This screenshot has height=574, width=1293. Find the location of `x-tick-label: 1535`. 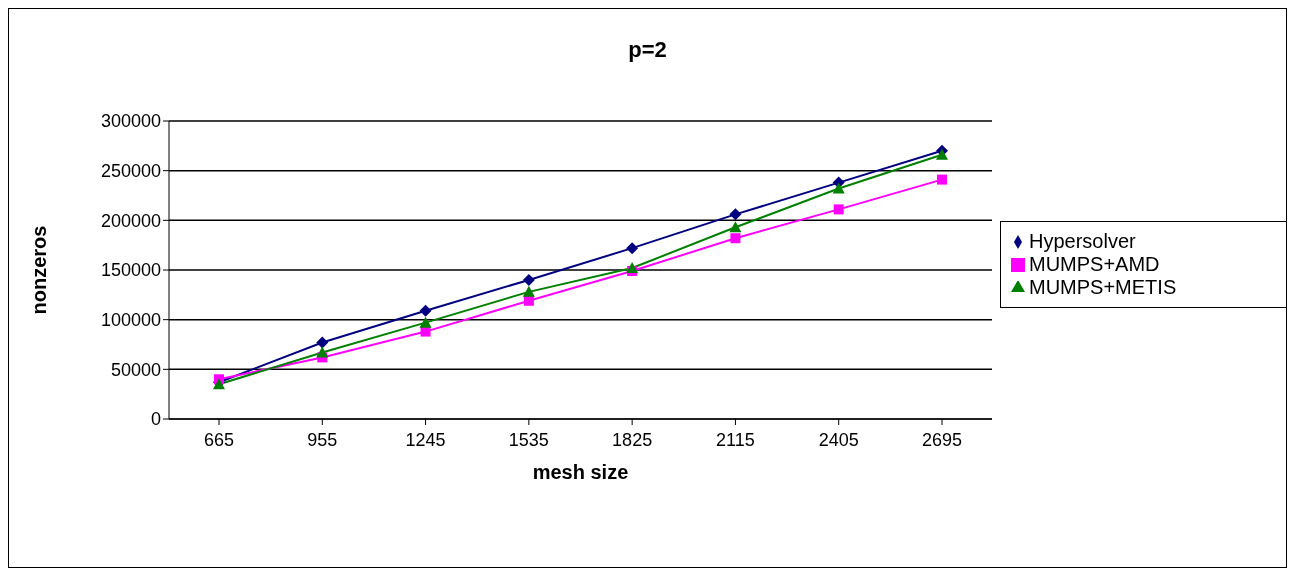

x-tick-label: 1535 is located at coordinates (528, 439).